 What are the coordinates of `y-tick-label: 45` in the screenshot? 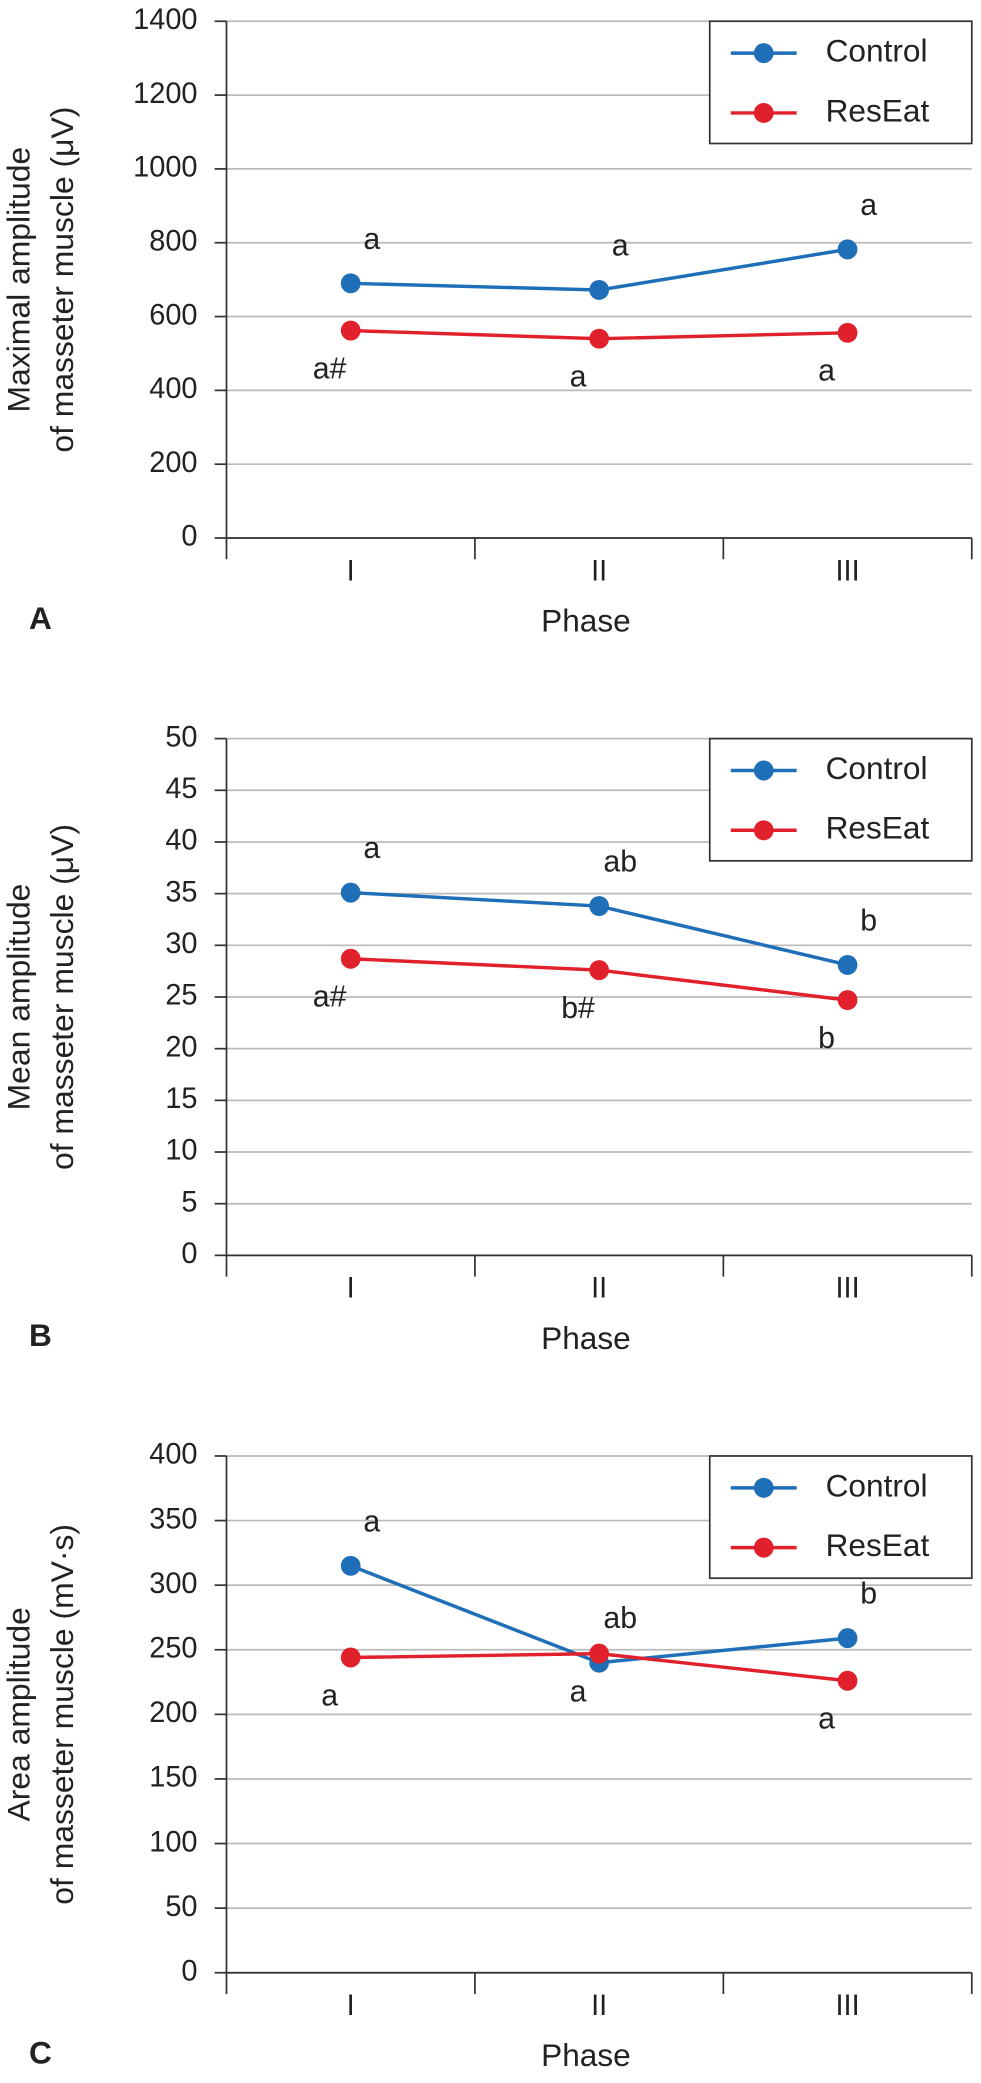 It's located at (181, 789).